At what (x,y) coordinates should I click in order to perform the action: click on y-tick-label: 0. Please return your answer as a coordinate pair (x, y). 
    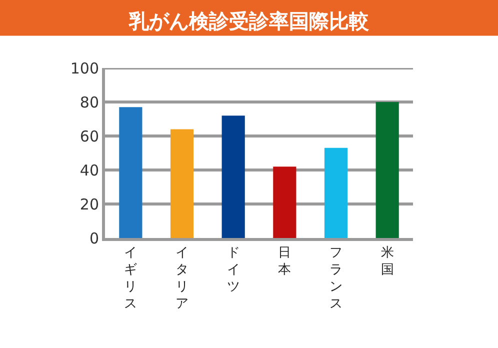
    Looking at the image, I should click on (94, 238).